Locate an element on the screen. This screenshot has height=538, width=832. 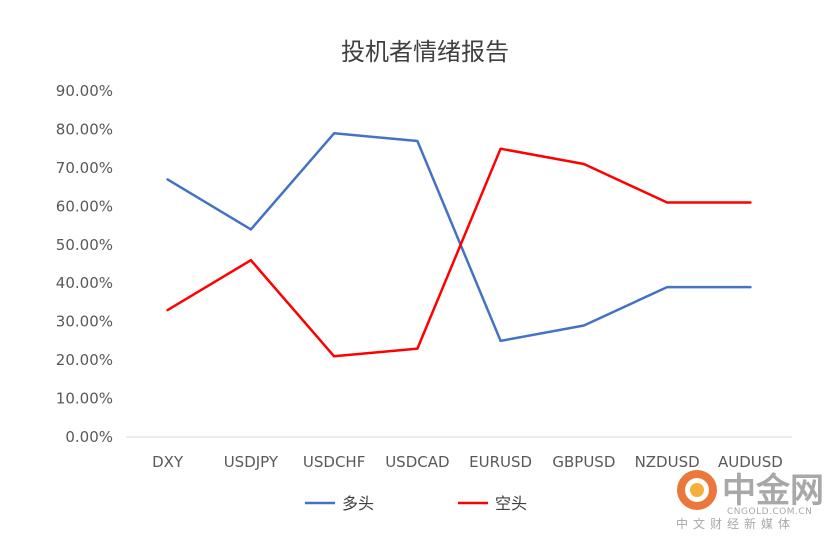
x-tick-label: NZDUSD is located at coordinates (667, 462).